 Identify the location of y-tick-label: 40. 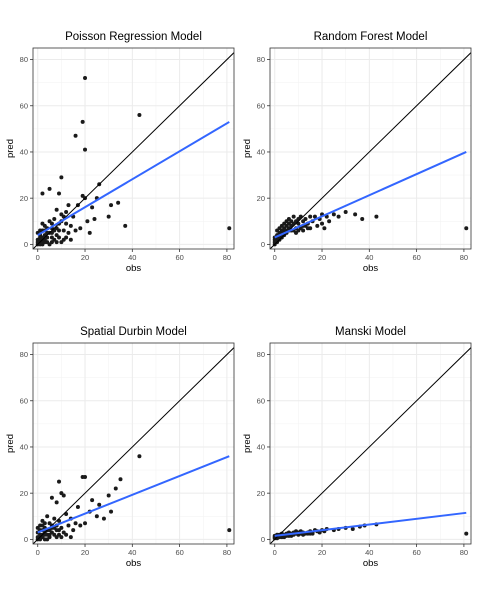
(261, 152).